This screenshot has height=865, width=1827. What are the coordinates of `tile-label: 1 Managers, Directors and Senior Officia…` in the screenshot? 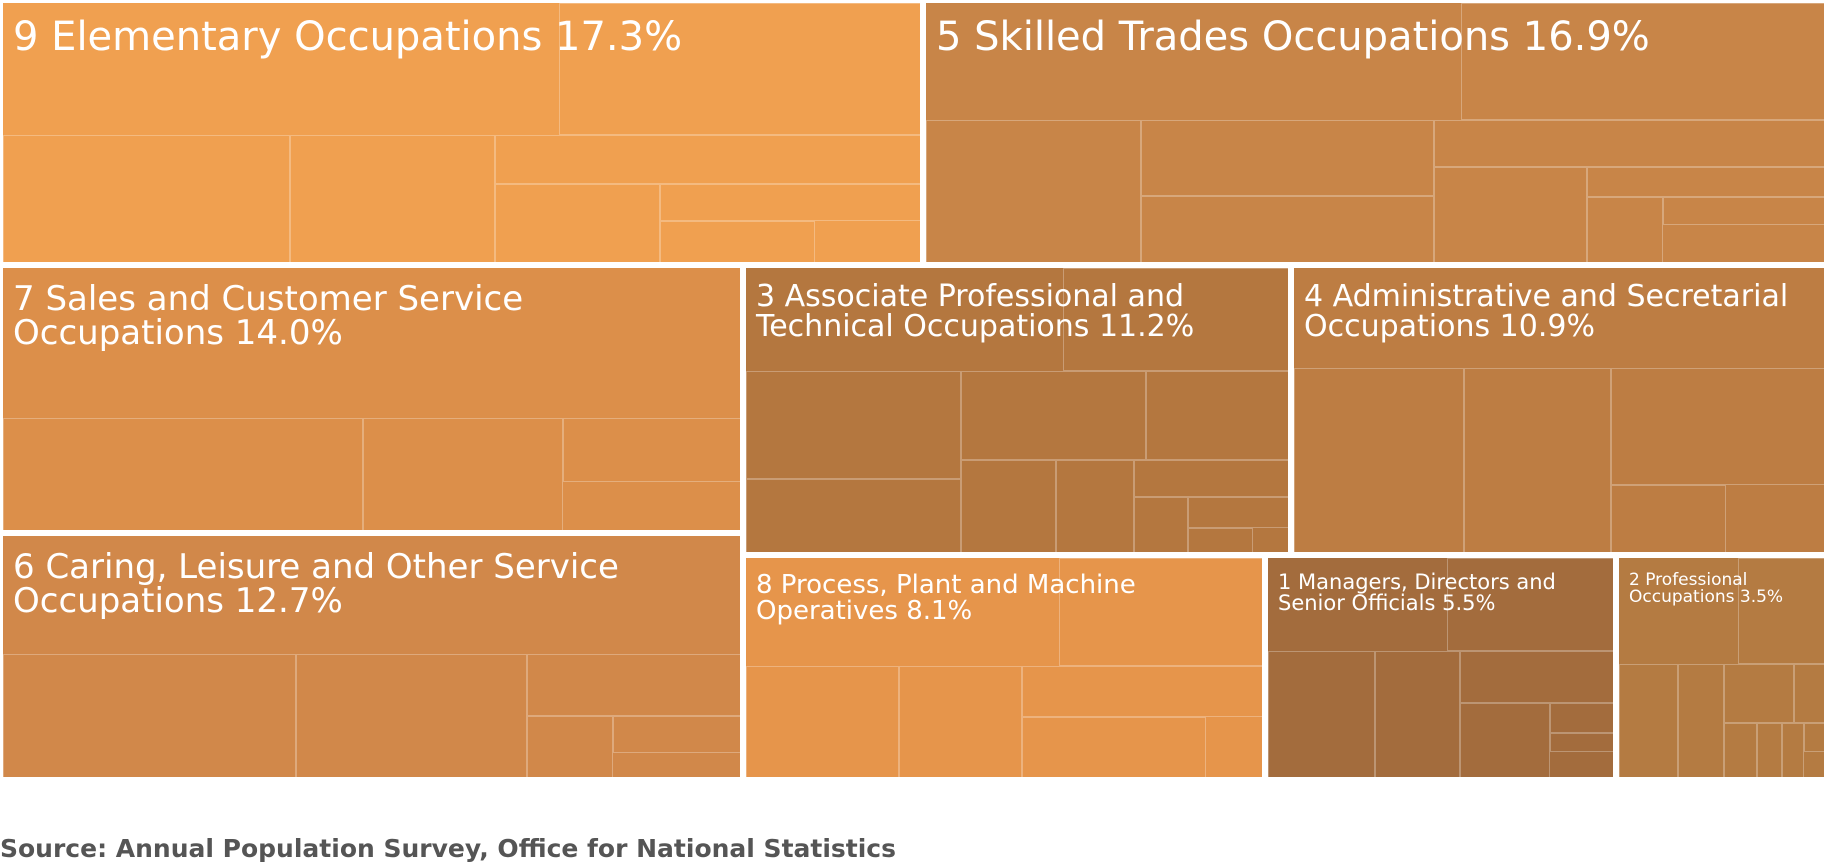 It's located at (1417, 592).